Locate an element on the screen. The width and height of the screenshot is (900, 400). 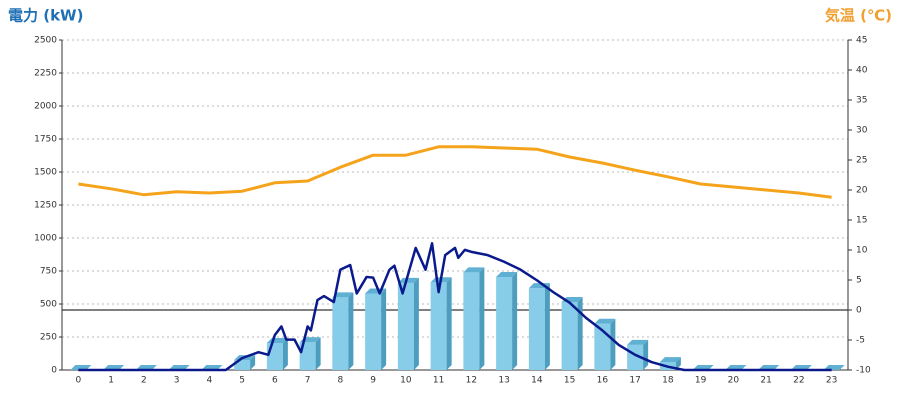
x-tick-label: 10 is located at coordinates (406, 381).